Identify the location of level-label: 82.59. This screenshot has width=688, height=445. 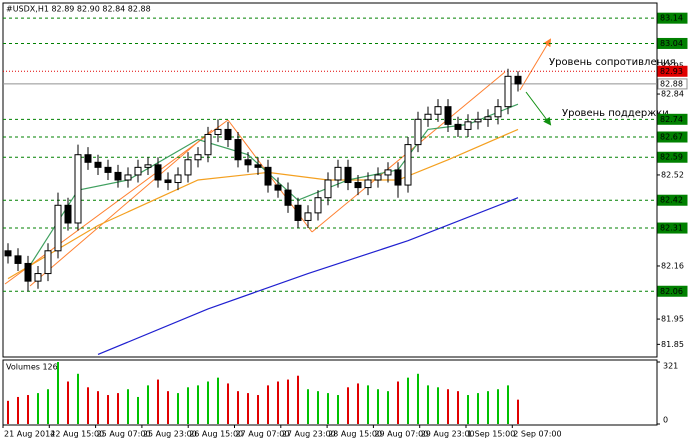
(671, 157).